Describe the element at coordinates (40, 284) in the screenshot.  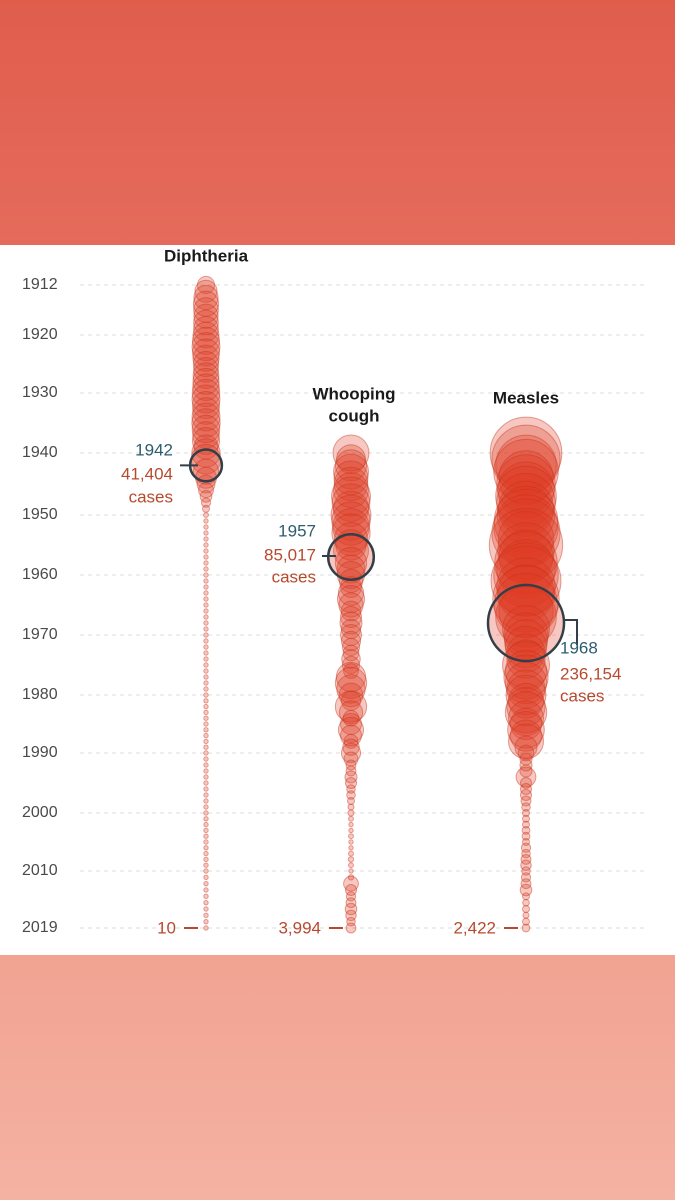
I see `year-tick-label: 1912` at that location.